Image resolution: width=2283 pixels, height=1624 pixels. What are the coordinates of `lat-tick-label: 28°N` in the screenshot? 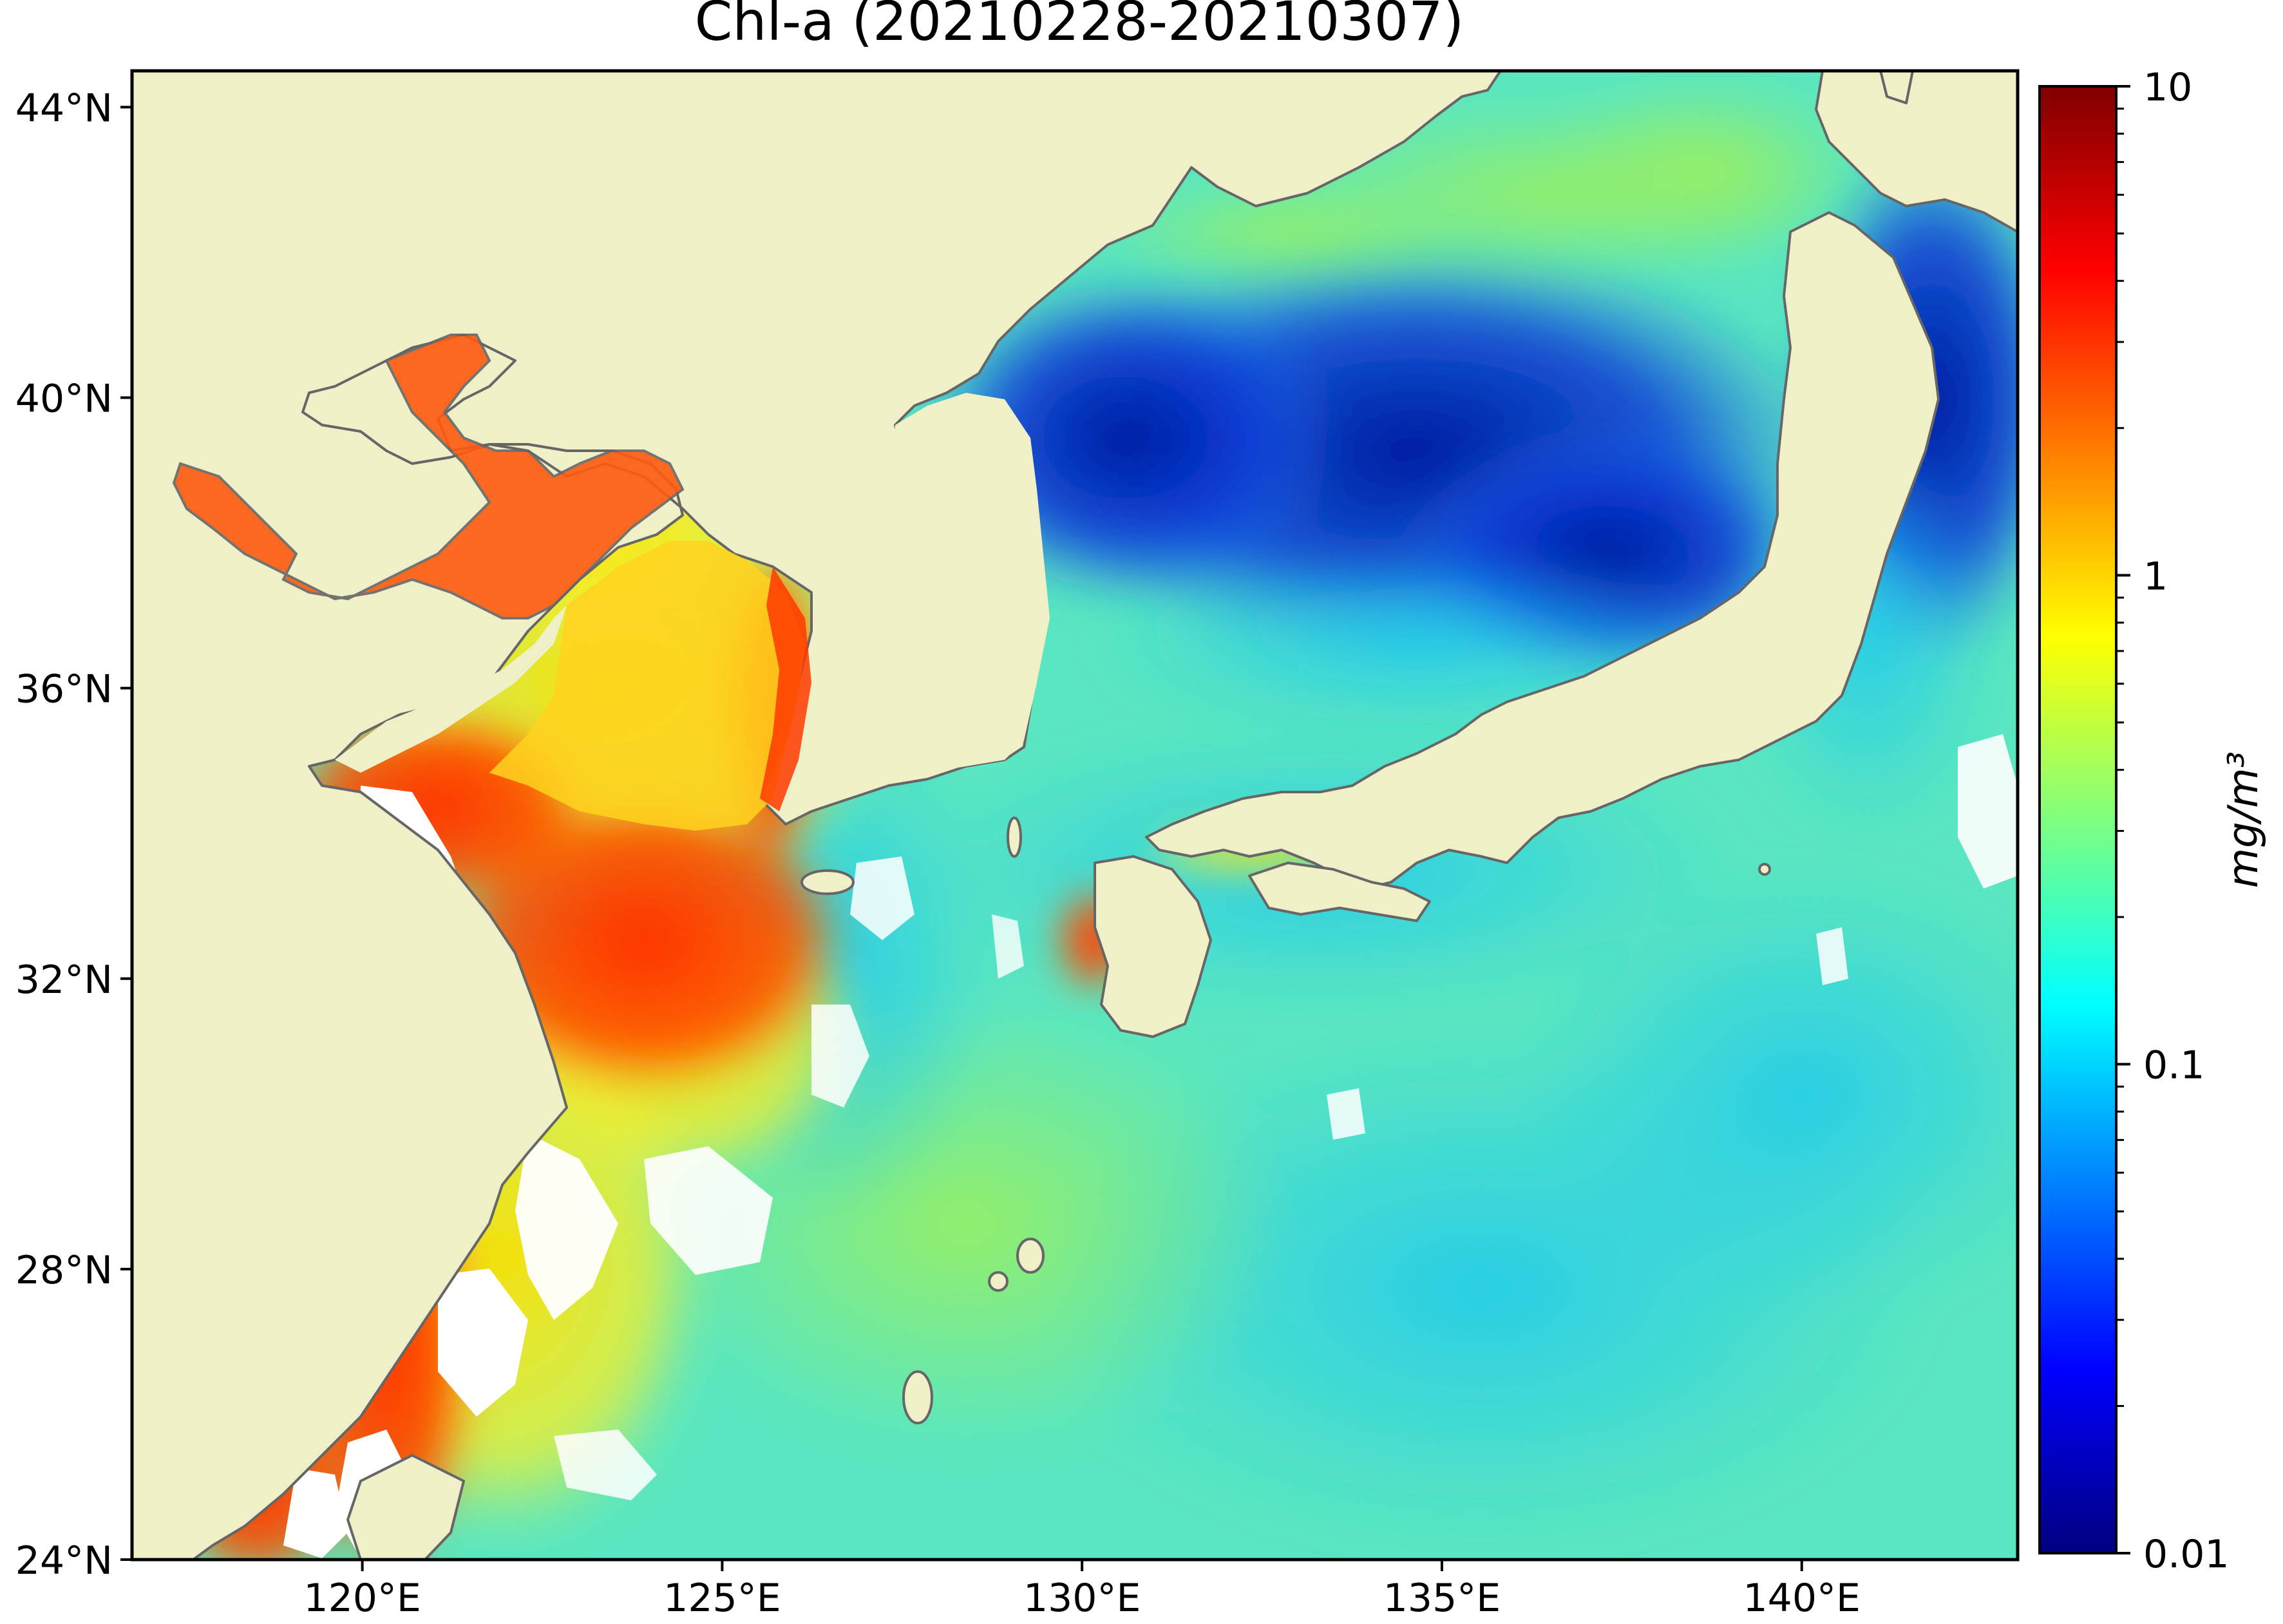 It's located at (64, 1270).